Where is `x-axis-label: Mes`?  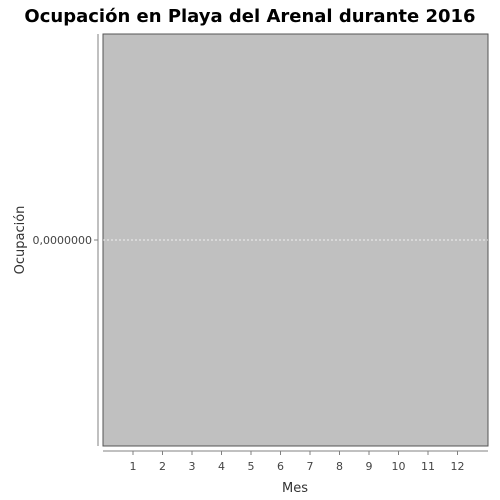
x-axis-label: Mes is located at coordinates (295, 488).